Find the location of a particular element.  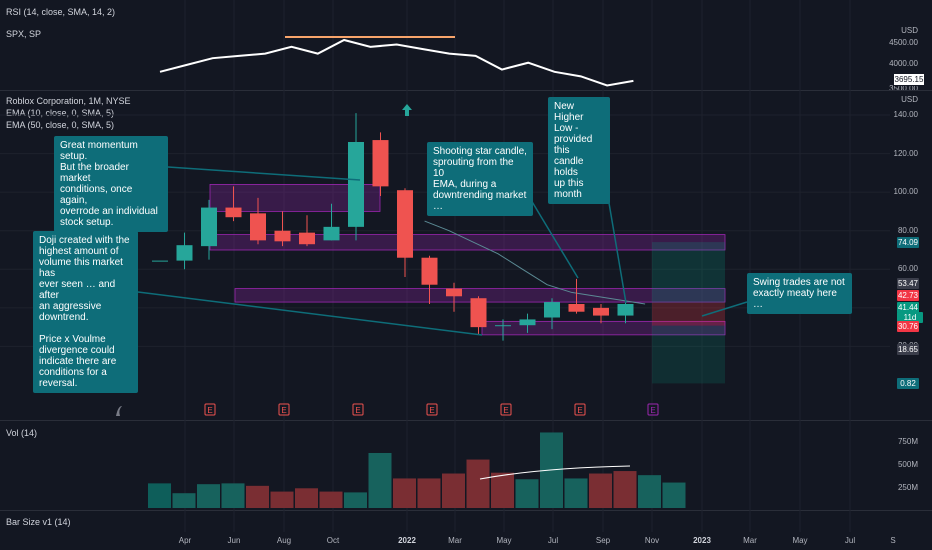

main-currency-label: USD is located at coordinates (909, 99).